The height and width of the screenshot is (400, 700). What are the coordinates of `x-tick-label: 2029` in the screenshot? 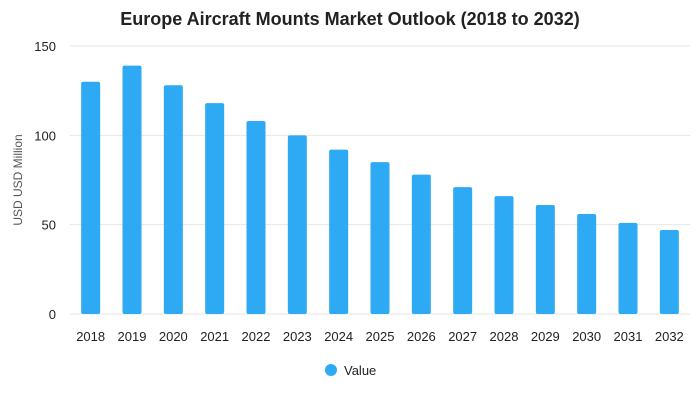 It's located at (545, 336).